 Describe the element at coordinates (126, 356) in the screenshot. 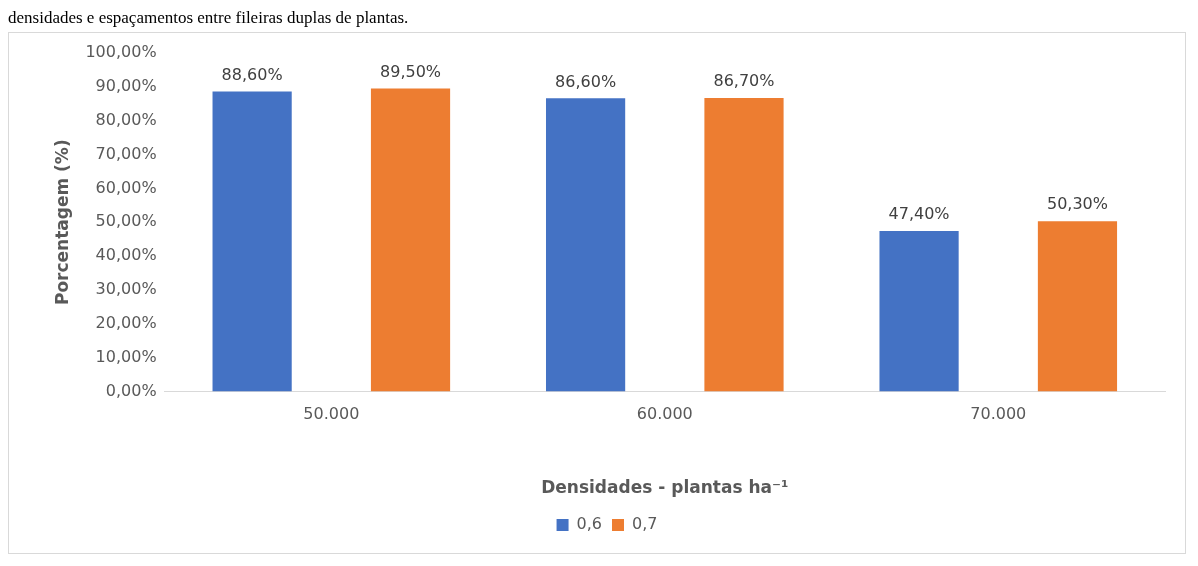

I see `y-tick-label: 10,00%` at that location.